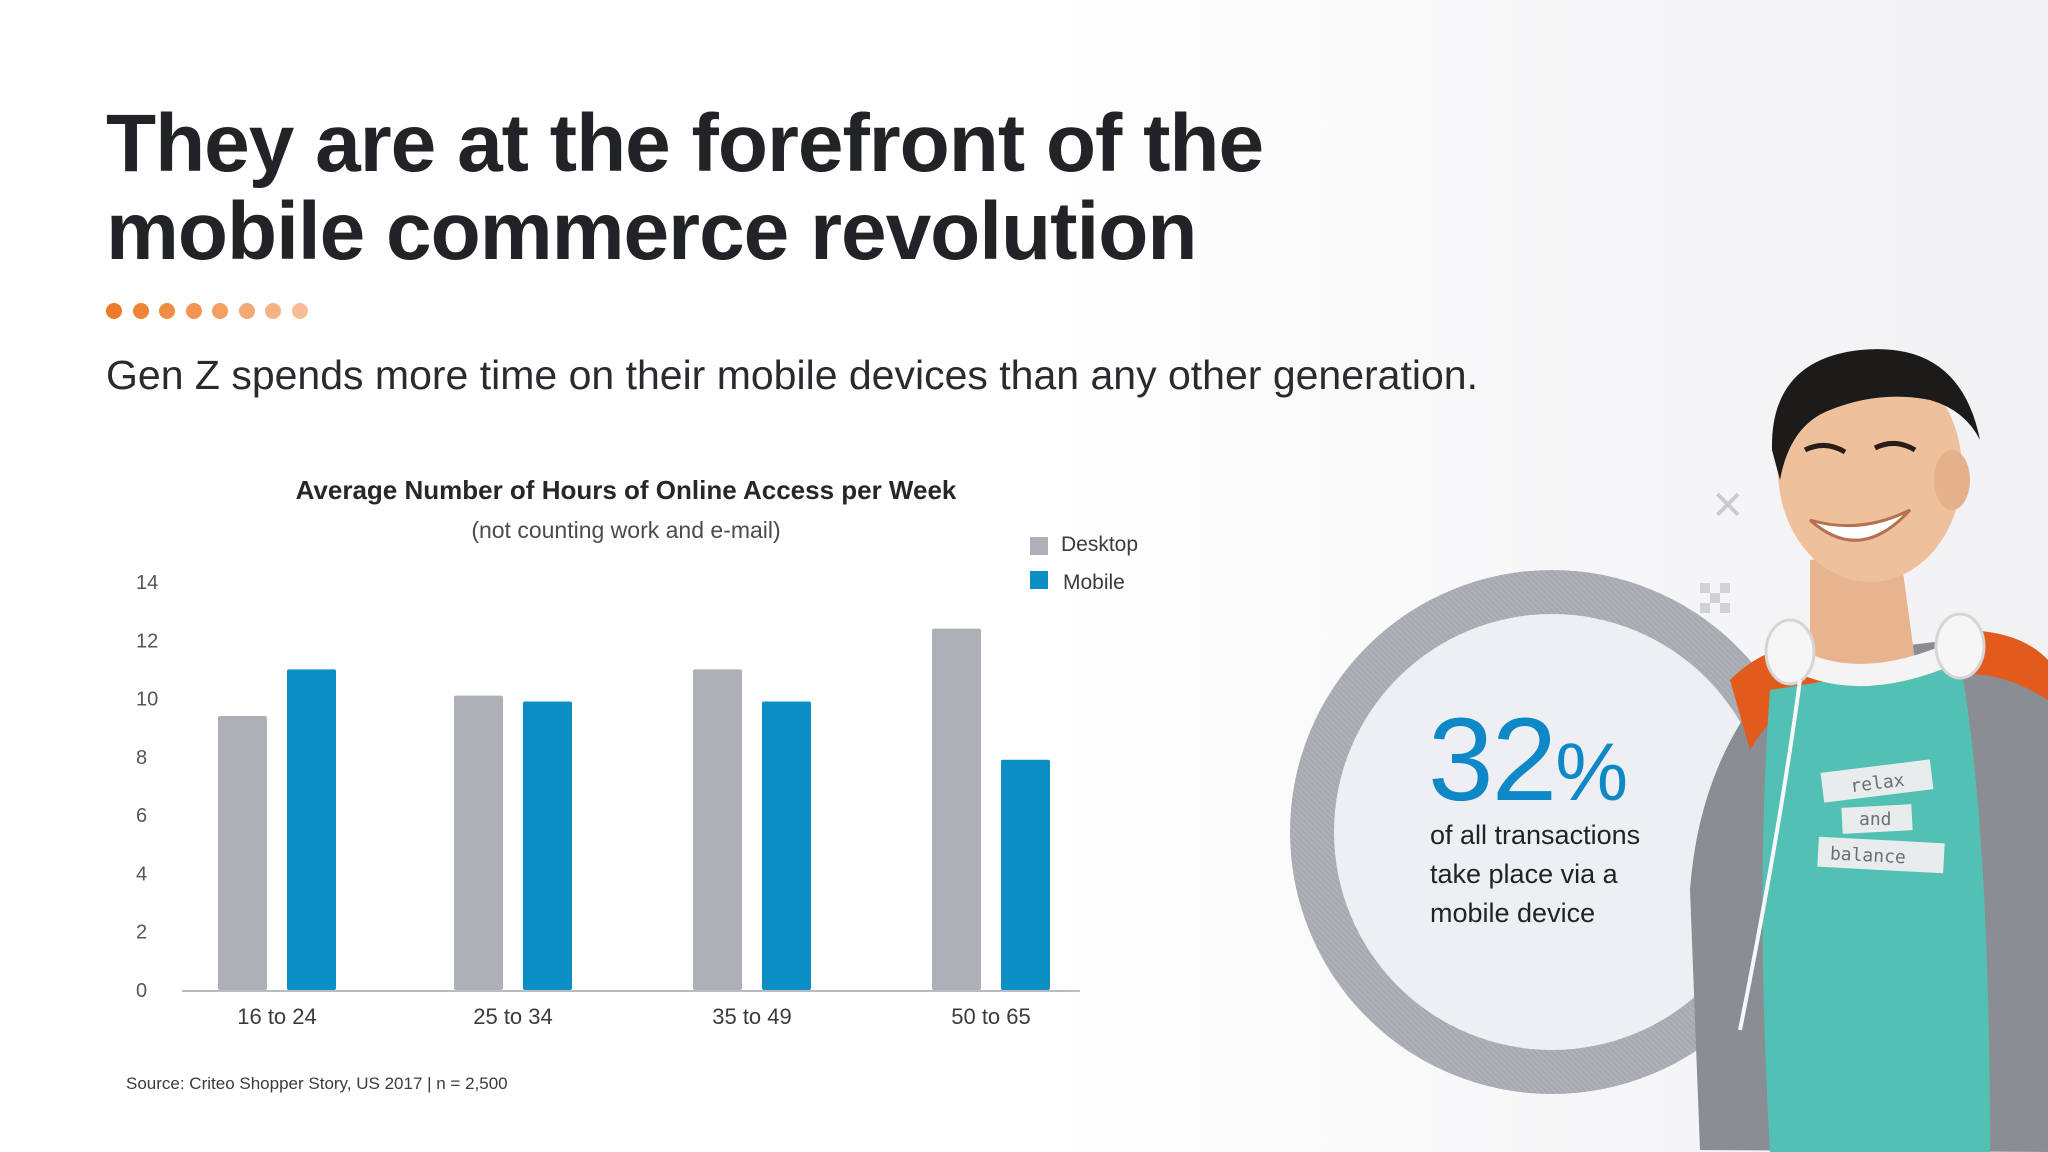  I want to click on legend-swatch-desktop, so click(1039, 546).